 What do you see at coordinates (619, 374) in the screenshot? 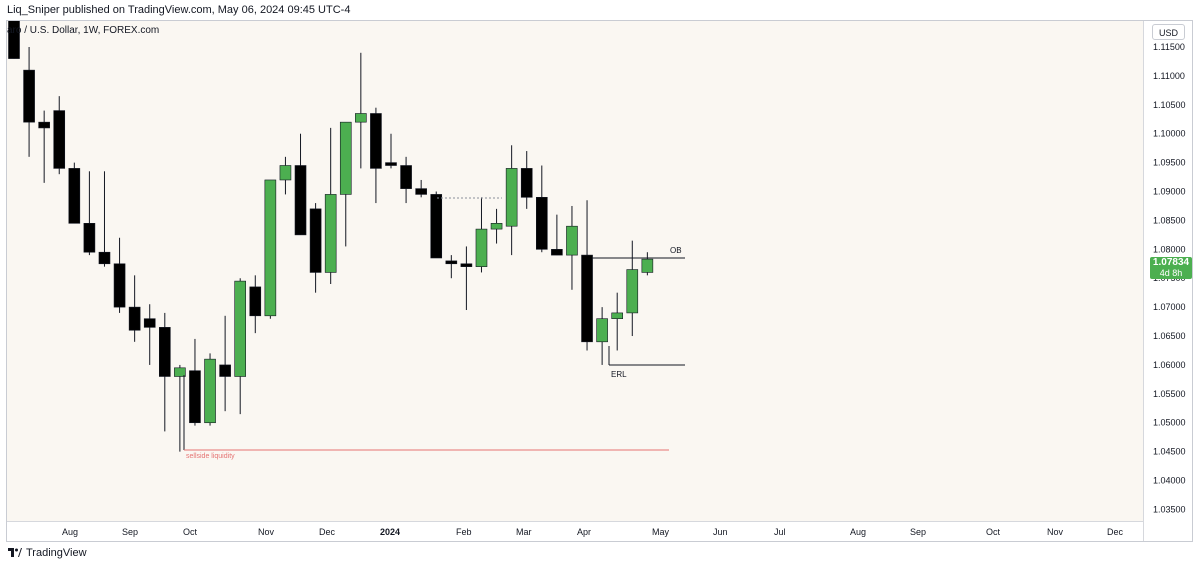
I see `erl-label: ERL` at bounding box center [619, 374].